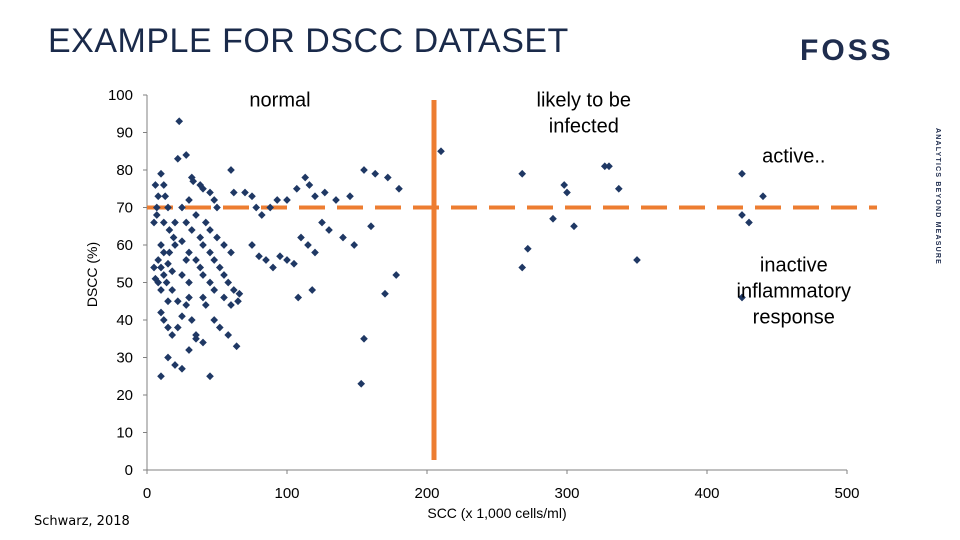  I want to click on y-tick-label: 60, so click(124, 245).